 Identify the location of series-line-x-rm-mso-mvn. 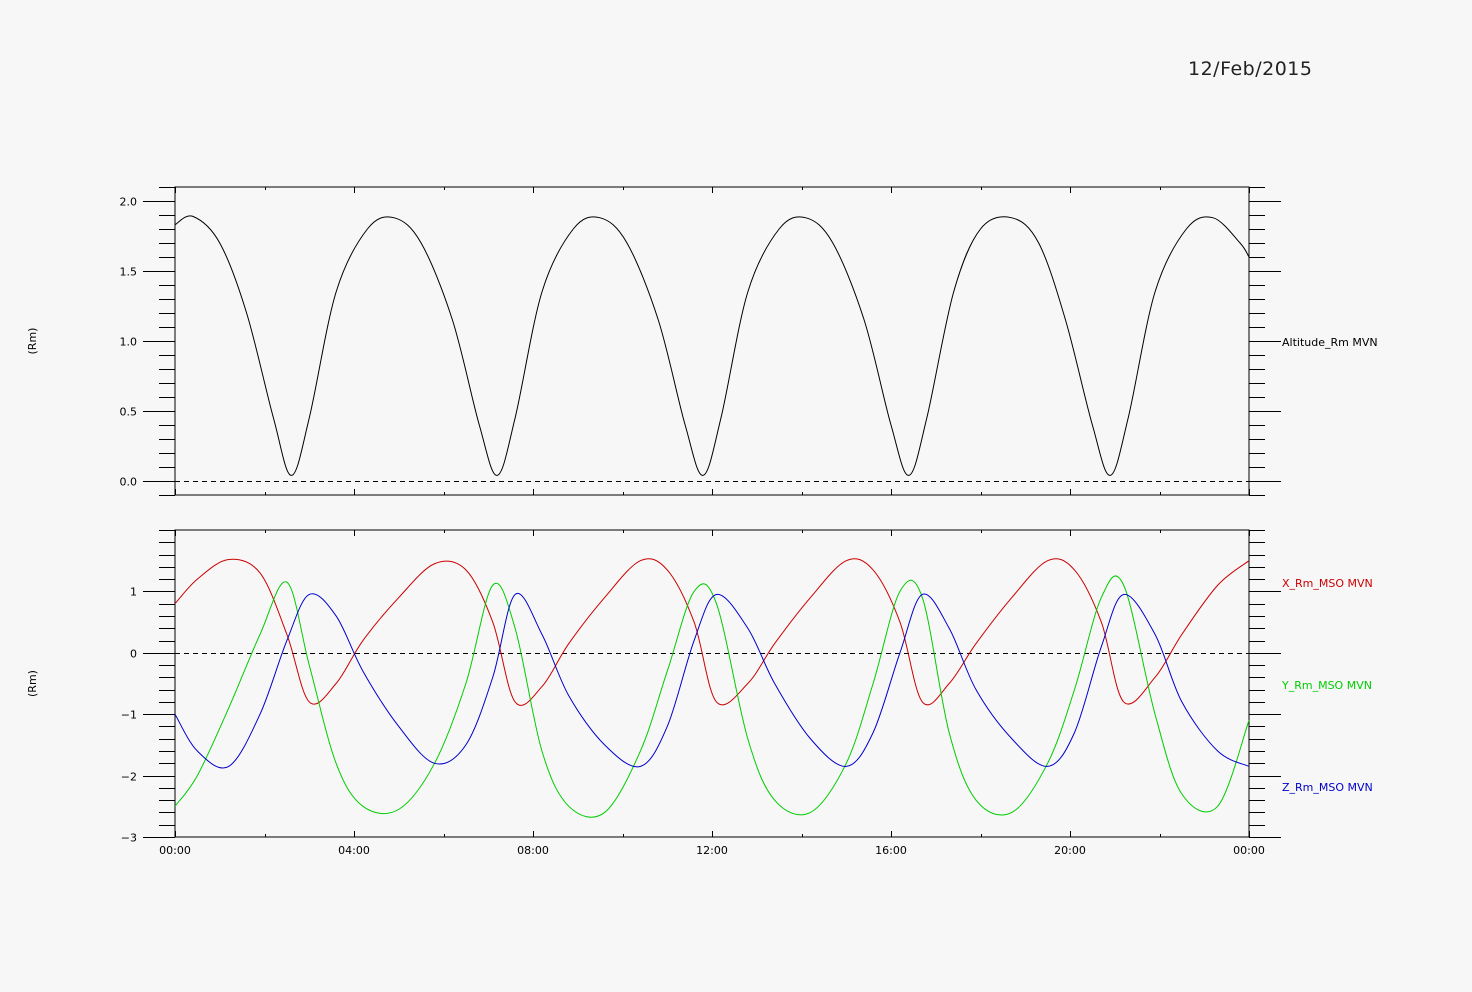
(712, 632).